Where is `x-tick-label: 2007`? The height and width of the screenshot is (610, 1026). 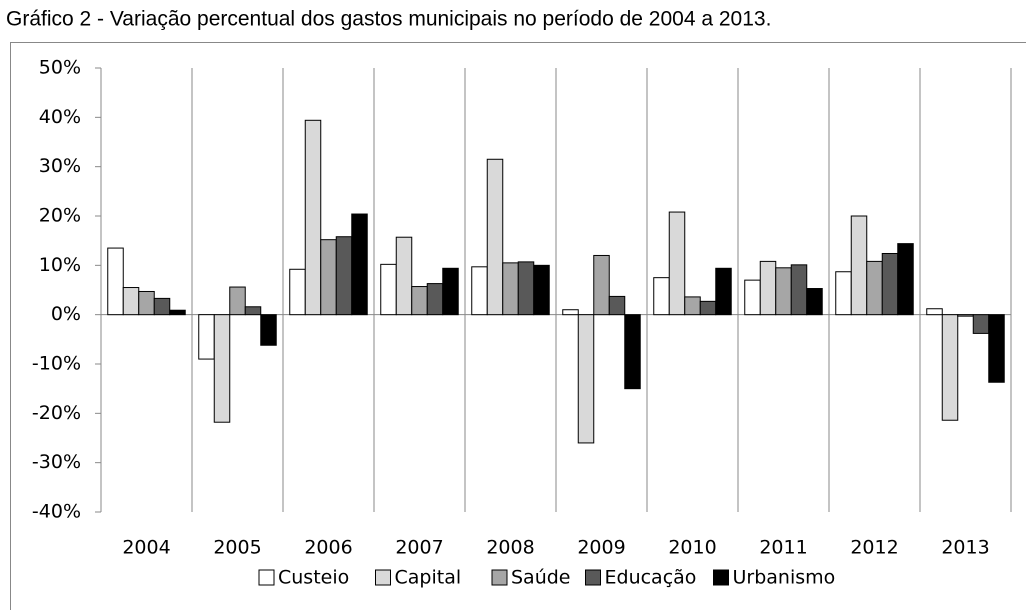 x-tick-label: 2007 is located at coordinates (419, 548).